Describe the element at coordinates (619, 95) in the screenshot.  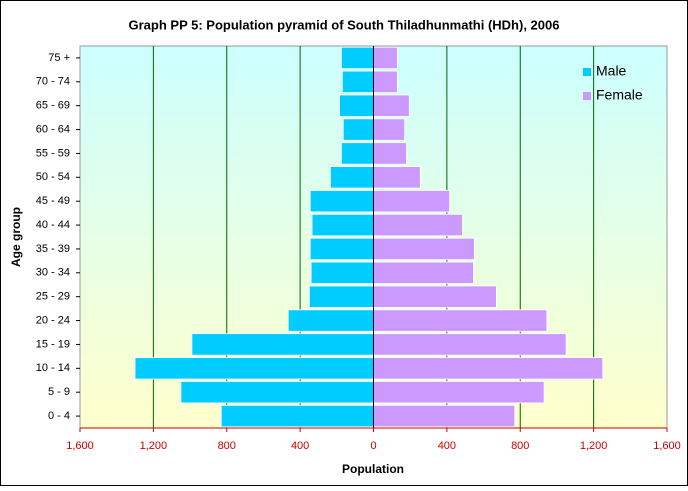
I see `legend-label: Female` at that location.